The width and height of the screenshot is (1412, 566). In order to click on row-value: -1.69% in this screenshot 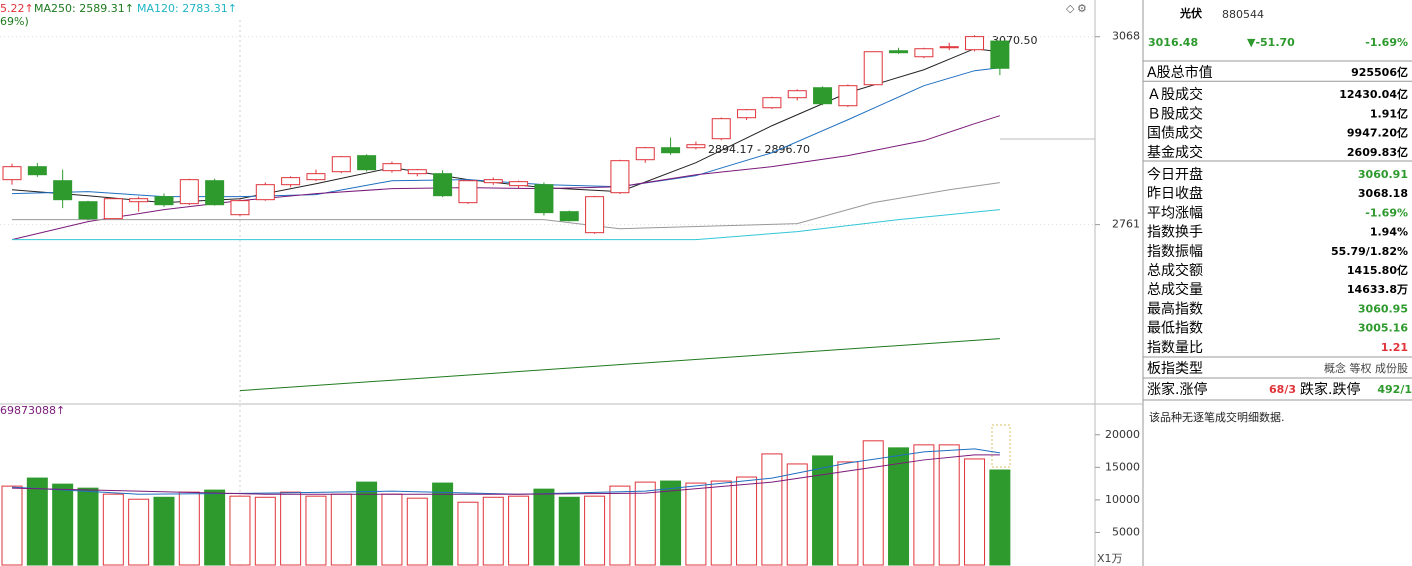, I will do `click(1386, 212)`.